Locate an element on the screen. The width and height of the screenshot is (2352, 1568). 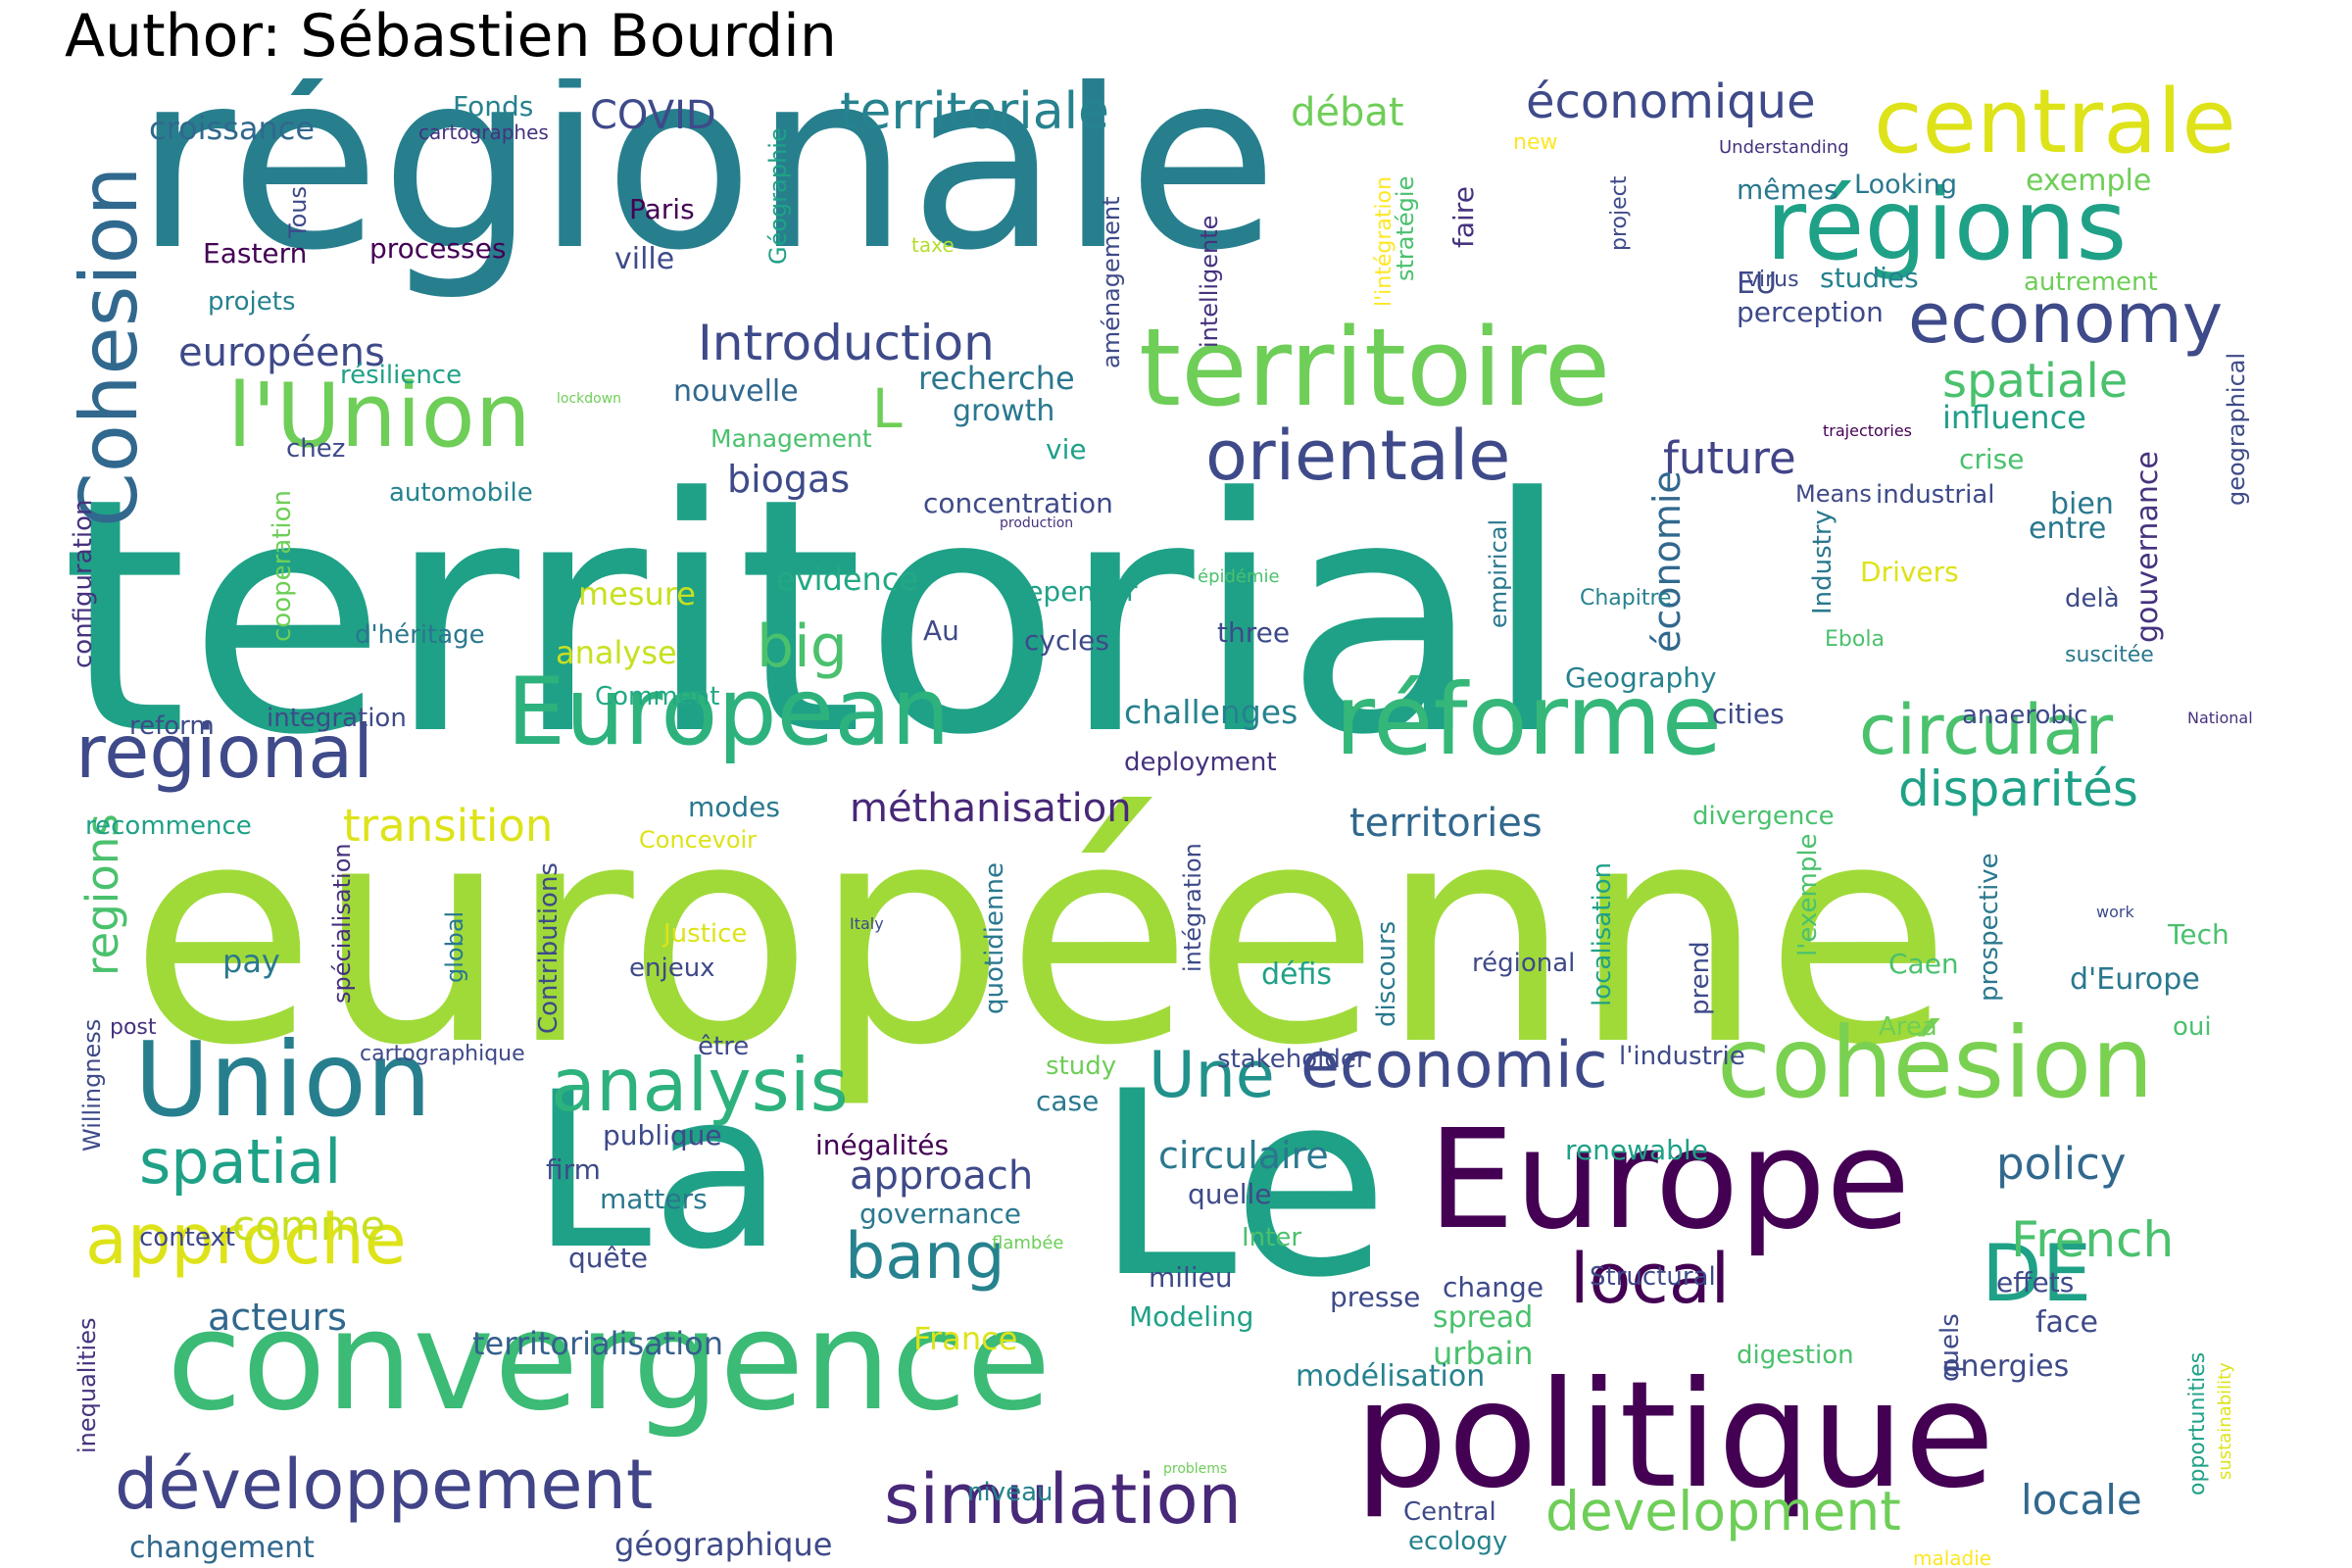
cloud-word: Comment is located at coordinates (657, 696).